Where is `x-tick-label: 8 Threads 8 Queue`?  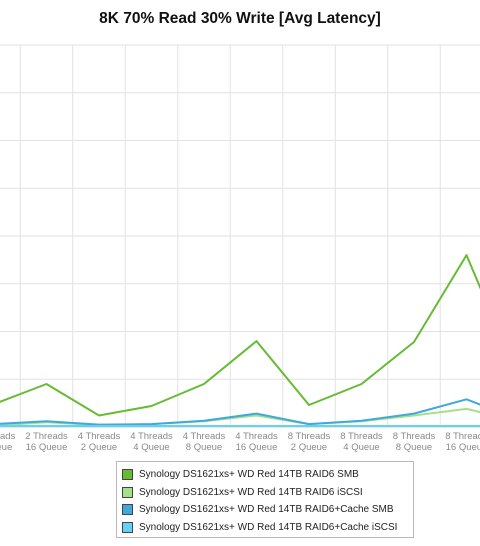
x-tick-label: 8 Threads 8 Queue is located at coordinates (414, 442).